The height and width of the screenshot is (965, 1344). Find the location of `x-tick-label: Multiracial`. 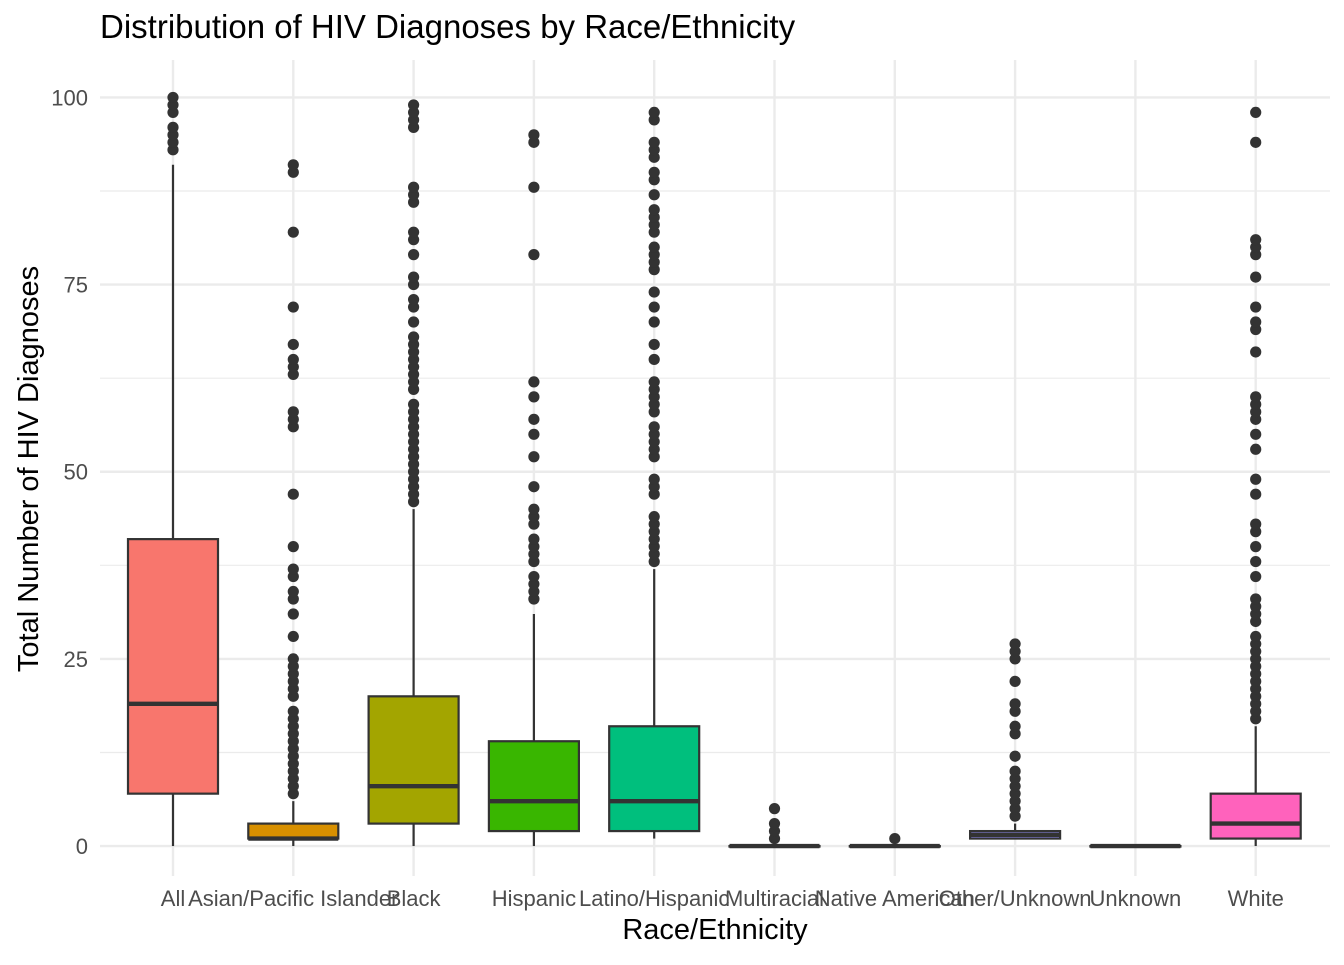

x-tick-label: Multiracial is located at coordinates (774, 898).